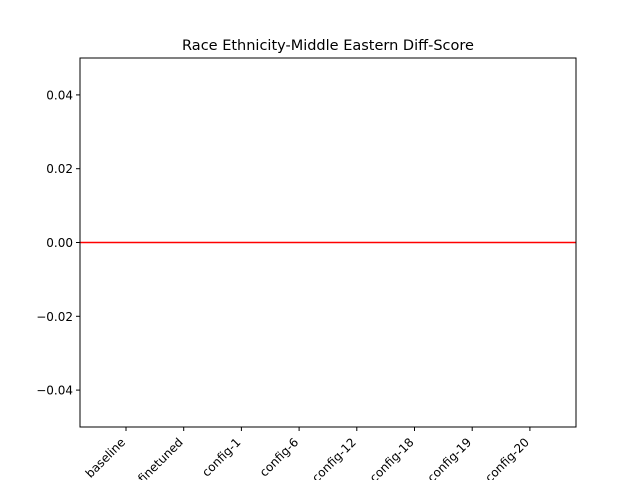  I want to click on x-tick-label: config-20, so click(507, 457).